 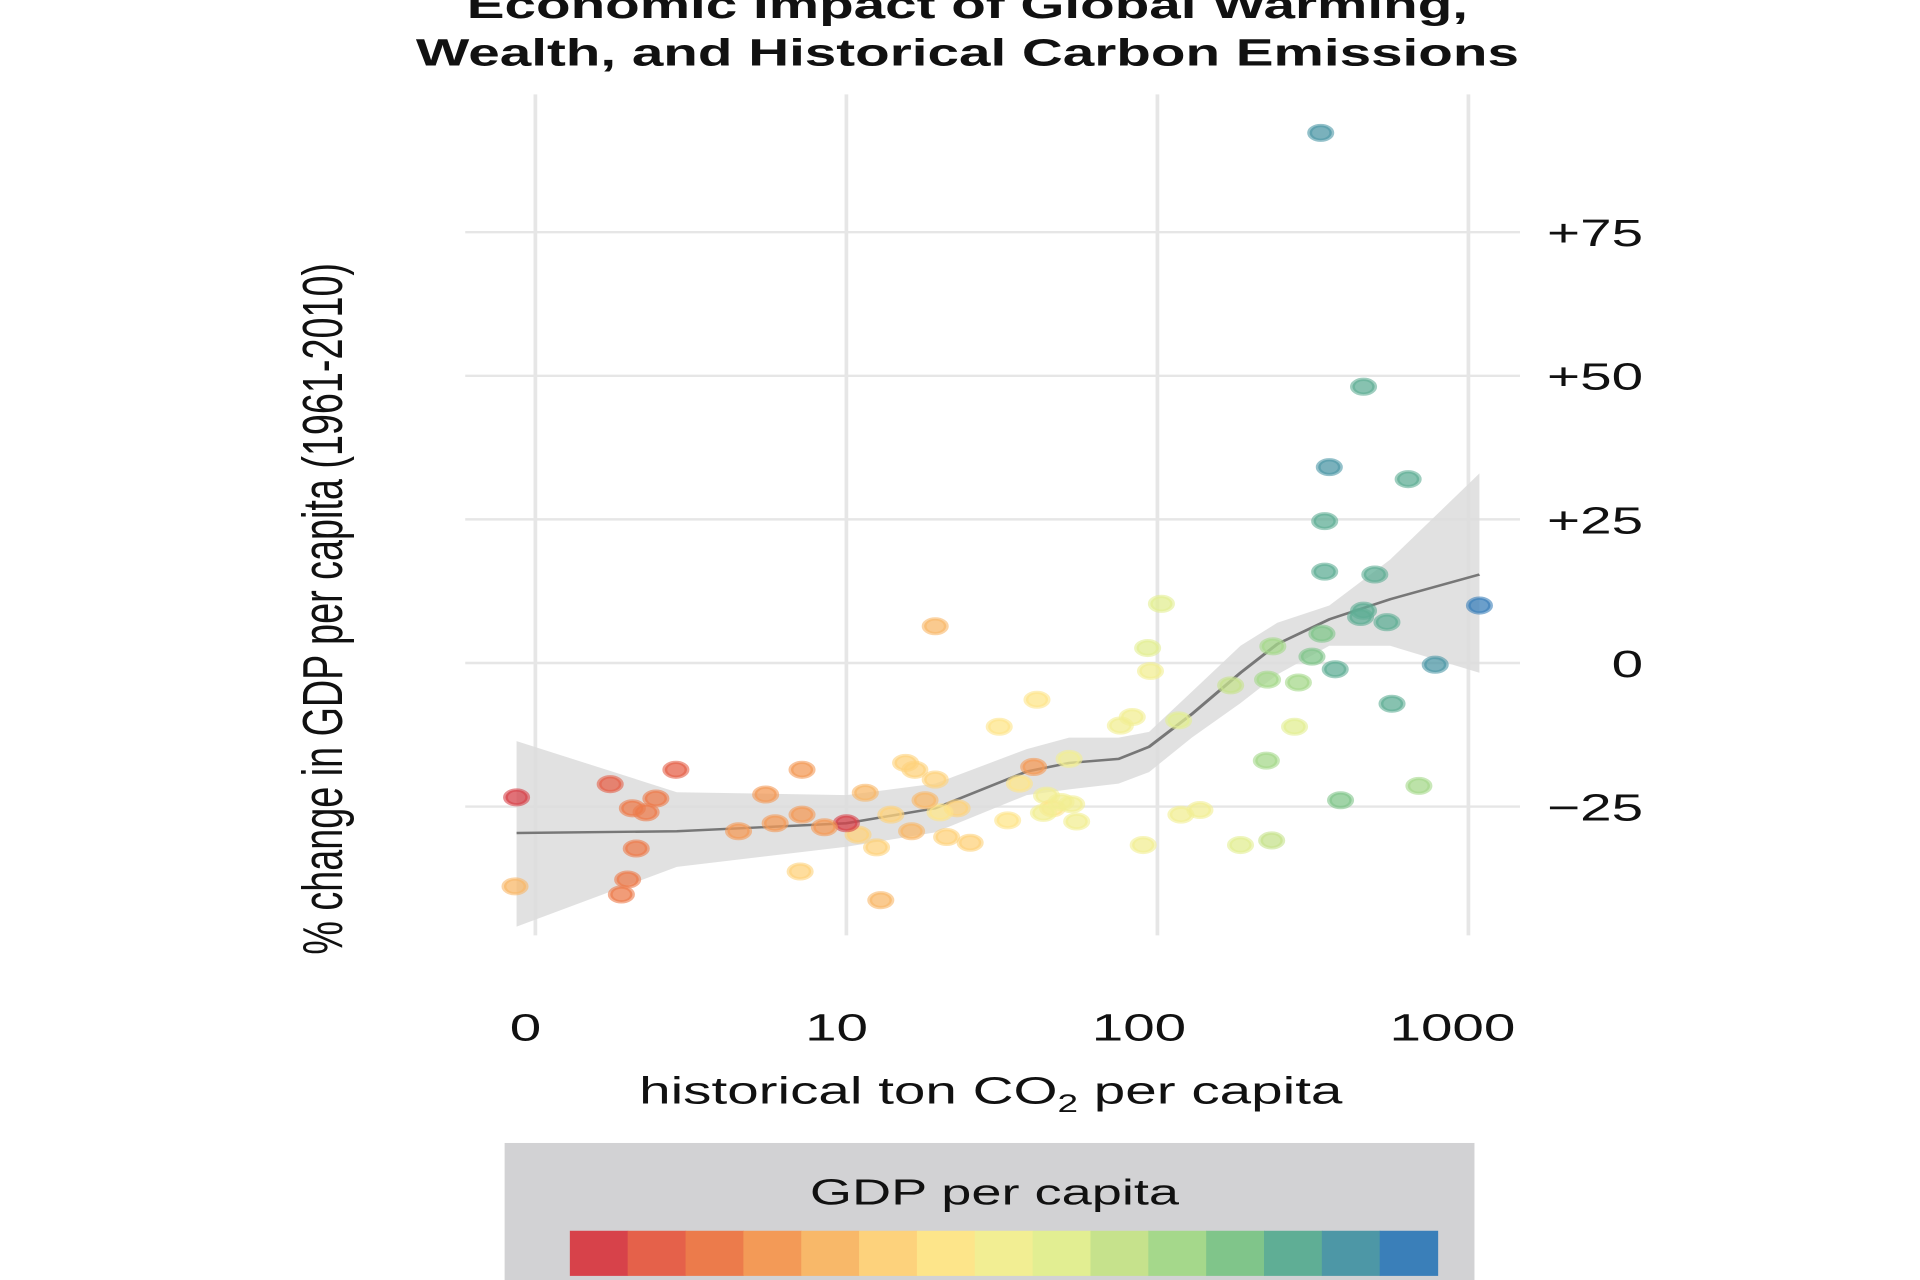 What do you see at coordinates (836, 1028) in the screenshot?
I see `x-tick-label: 10` at bounding box center [836, 1028].